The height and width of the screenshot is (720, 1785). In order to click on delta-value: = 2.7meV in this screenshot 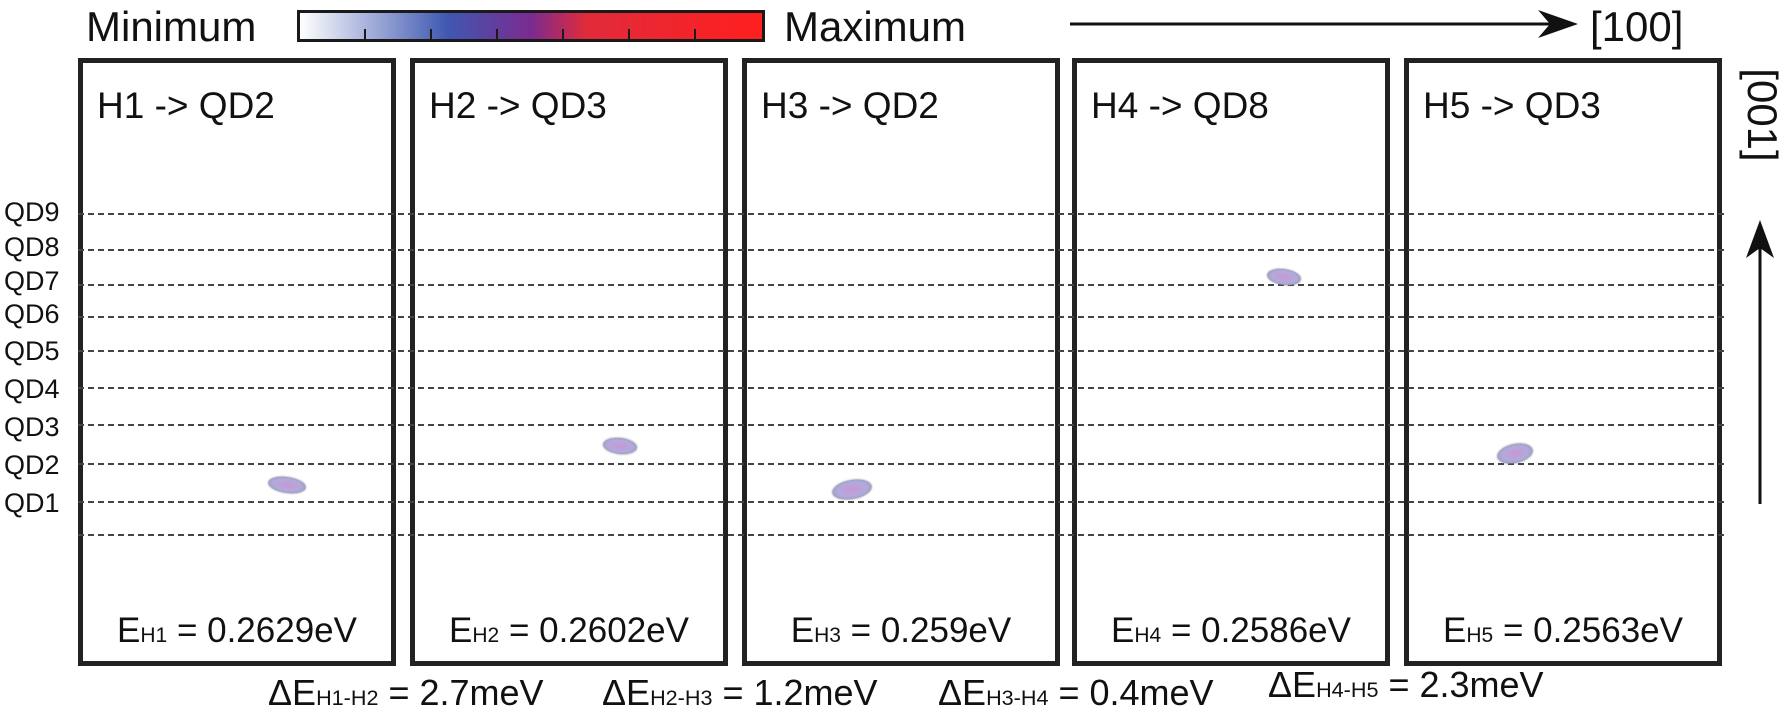, I will do `click(461, 692)`.